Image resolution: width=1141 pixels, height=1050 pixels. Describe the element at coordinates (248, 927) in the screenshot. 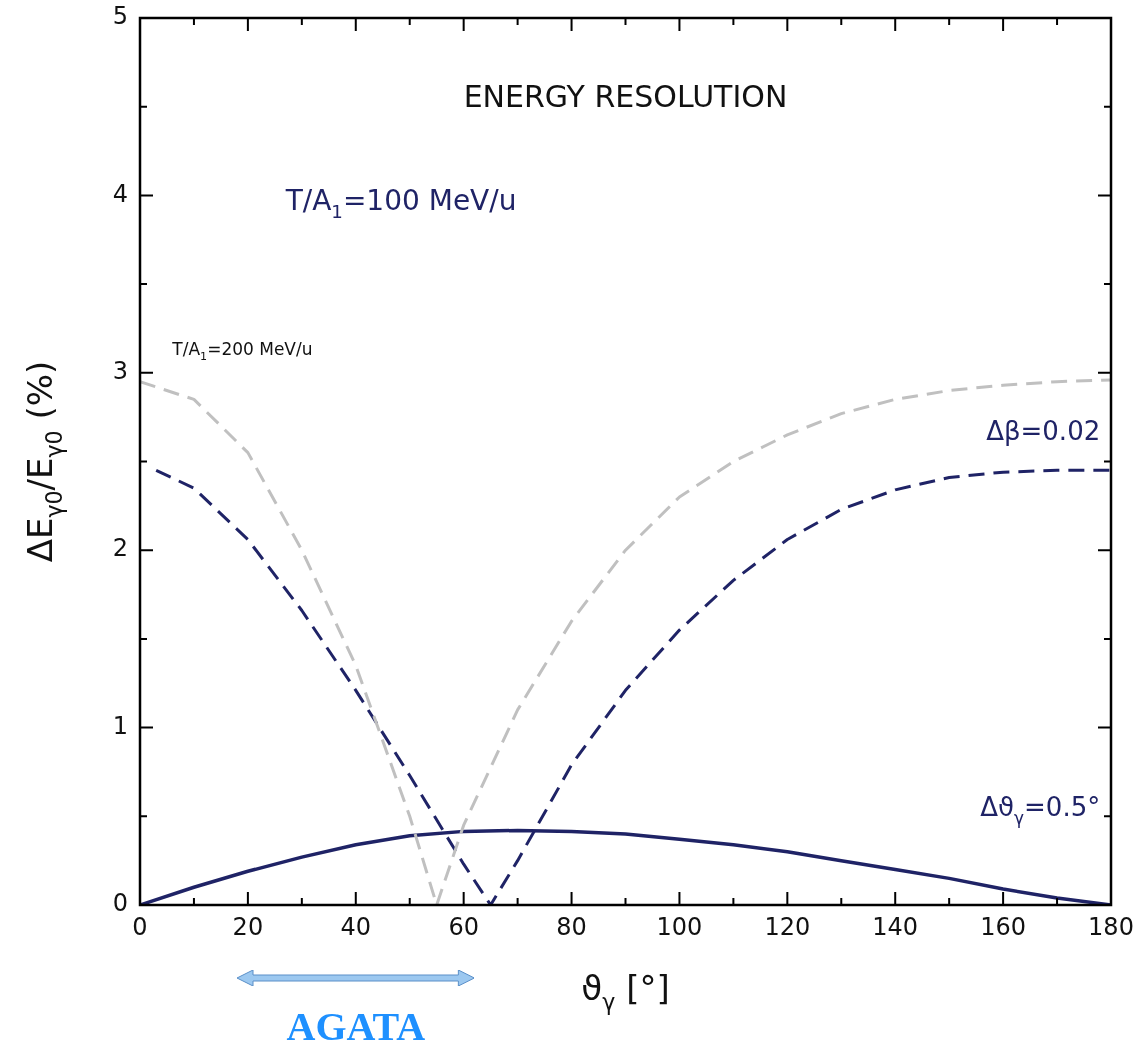

I see `x-tick-label: 20` at that location.